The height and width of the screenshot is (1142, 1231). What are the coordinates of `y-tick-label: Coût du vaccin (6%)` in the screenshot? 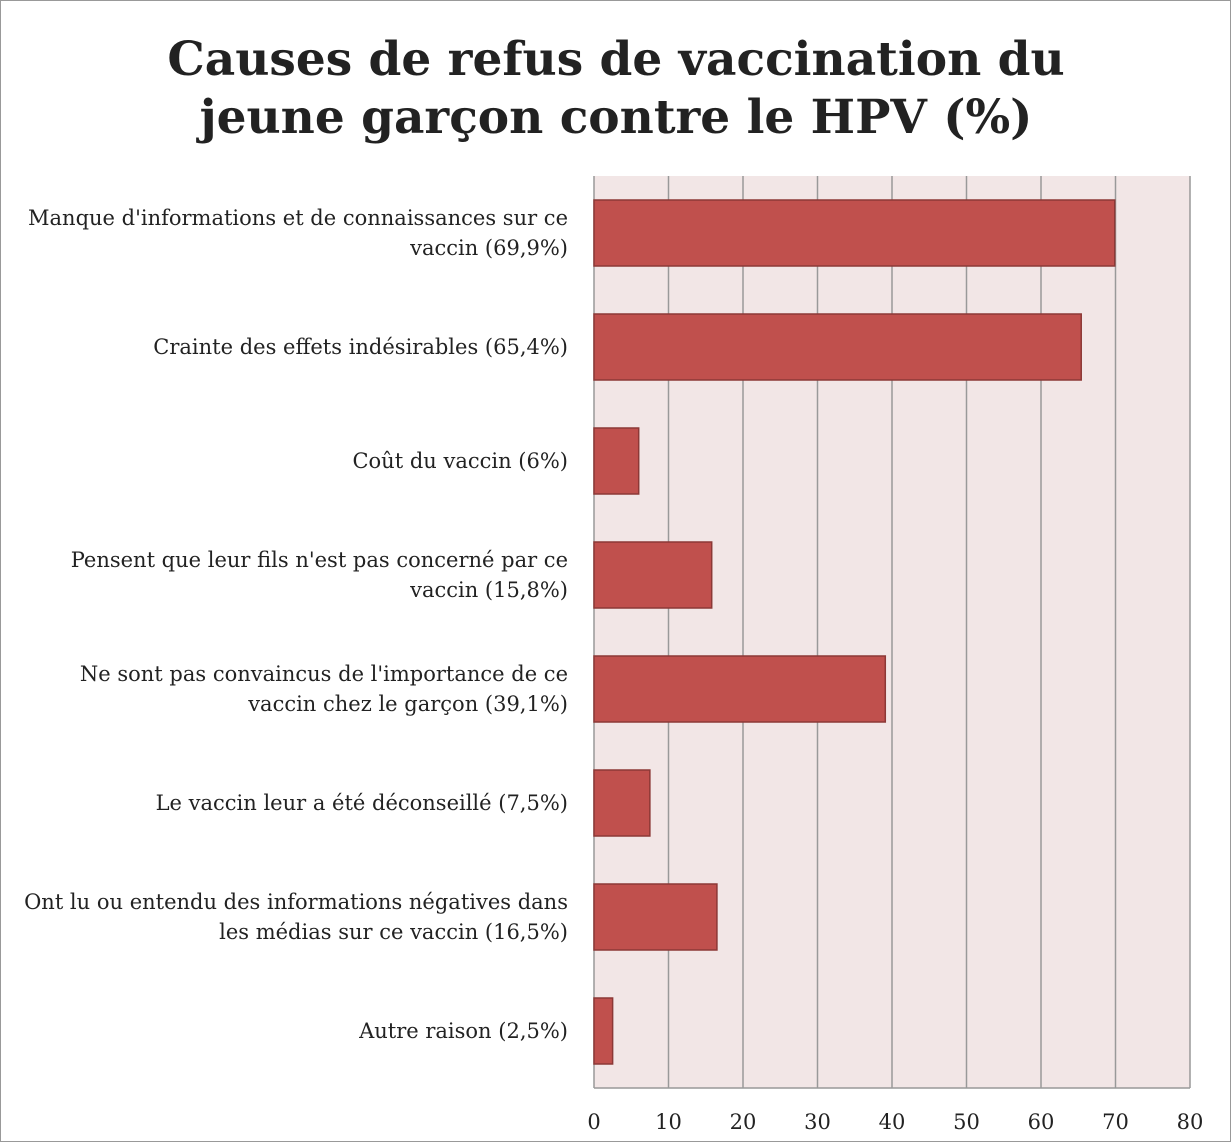 It's located at (460, 461).